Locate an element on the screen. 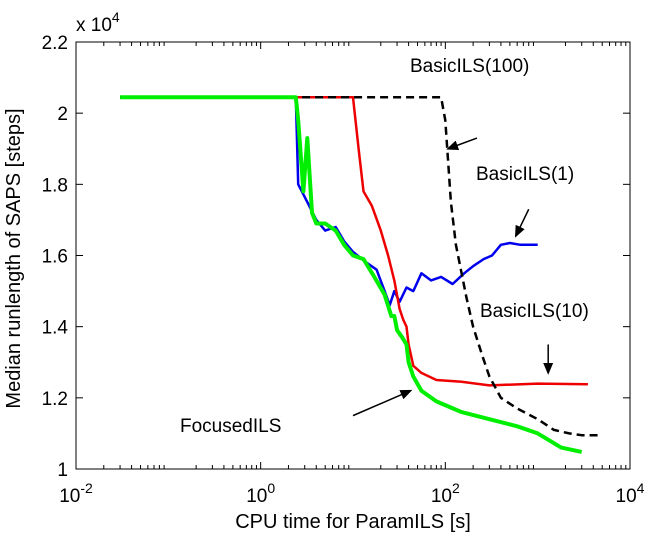  x-axis-label: CPU time for ParamILS [s] is located at coordinates (353, 522).